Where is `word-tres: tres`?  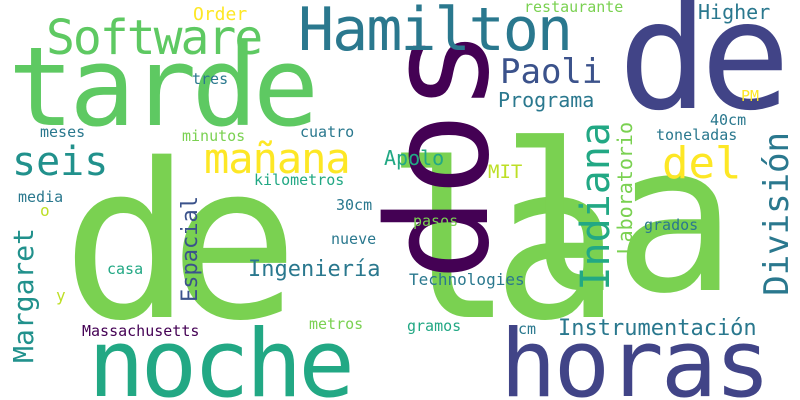
word-tres: tres is located at coordinates (210, 79).